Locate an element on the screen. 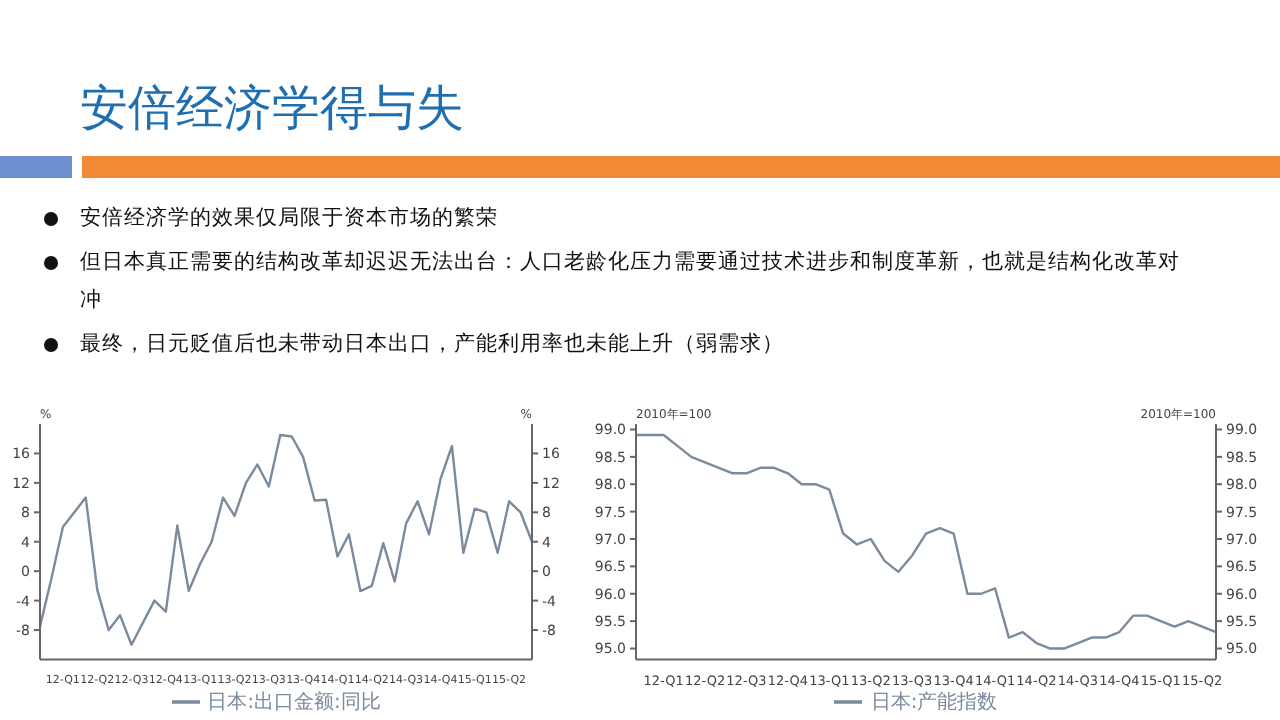 The image size is (1280, 720). legend-label: 日本:出口金额:同比 is located at coordinates (294, 702).